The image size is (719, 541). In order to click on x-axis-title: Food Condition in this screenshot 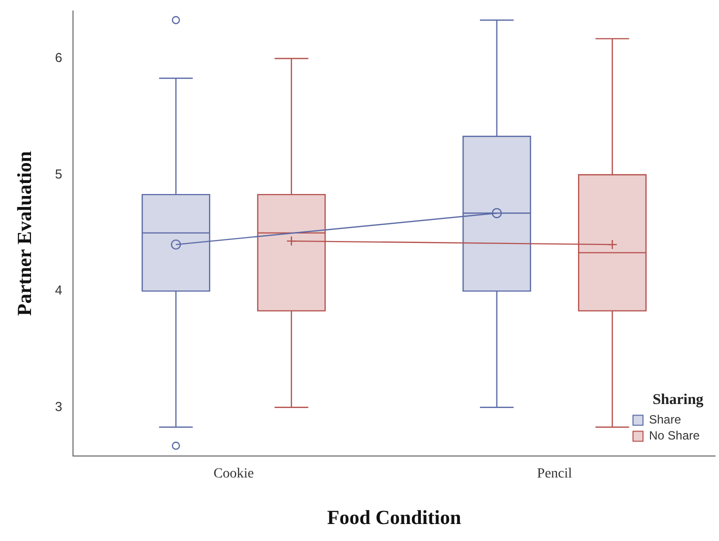, I will do `click(394, 518)`.